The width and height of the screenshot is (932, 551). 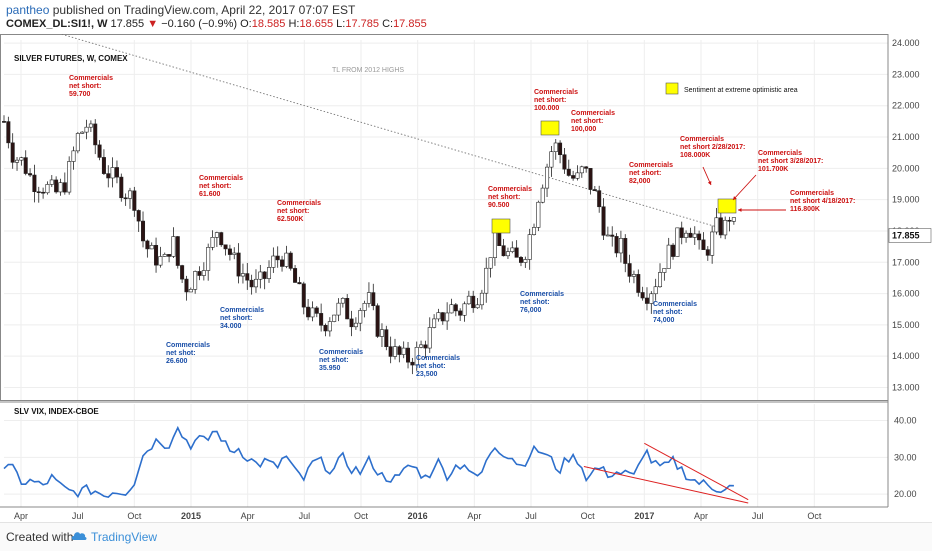 I want to click on last-price: 17.855, so click(x=127, y=24).